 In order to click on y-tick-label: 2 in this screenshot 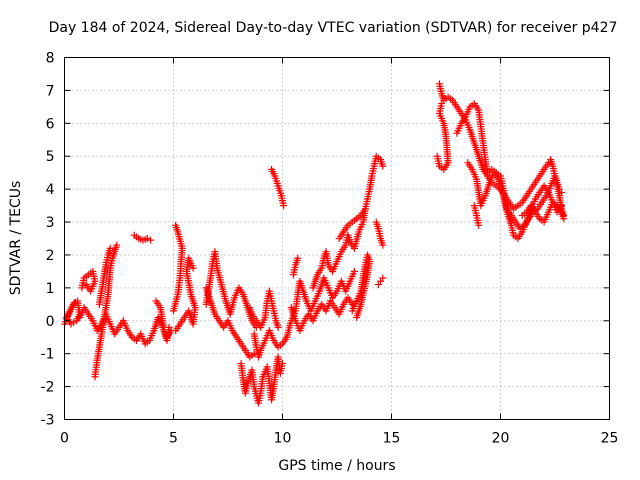, I will do `click(50, 256)`.